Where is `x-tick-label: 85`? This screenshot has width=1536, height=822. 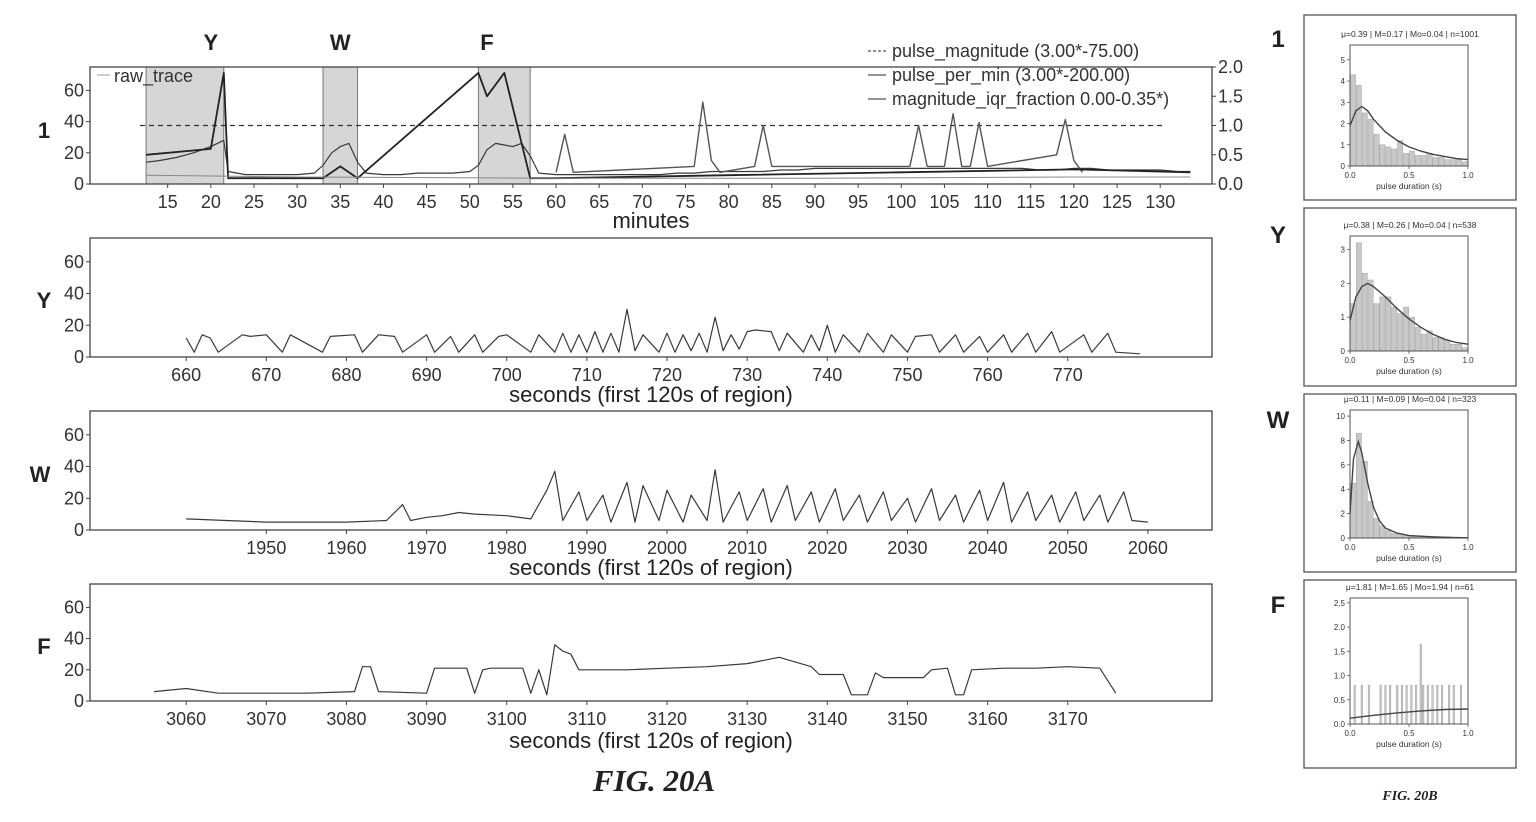
x-tick-label: 85 is located at coordinates (772, 202).